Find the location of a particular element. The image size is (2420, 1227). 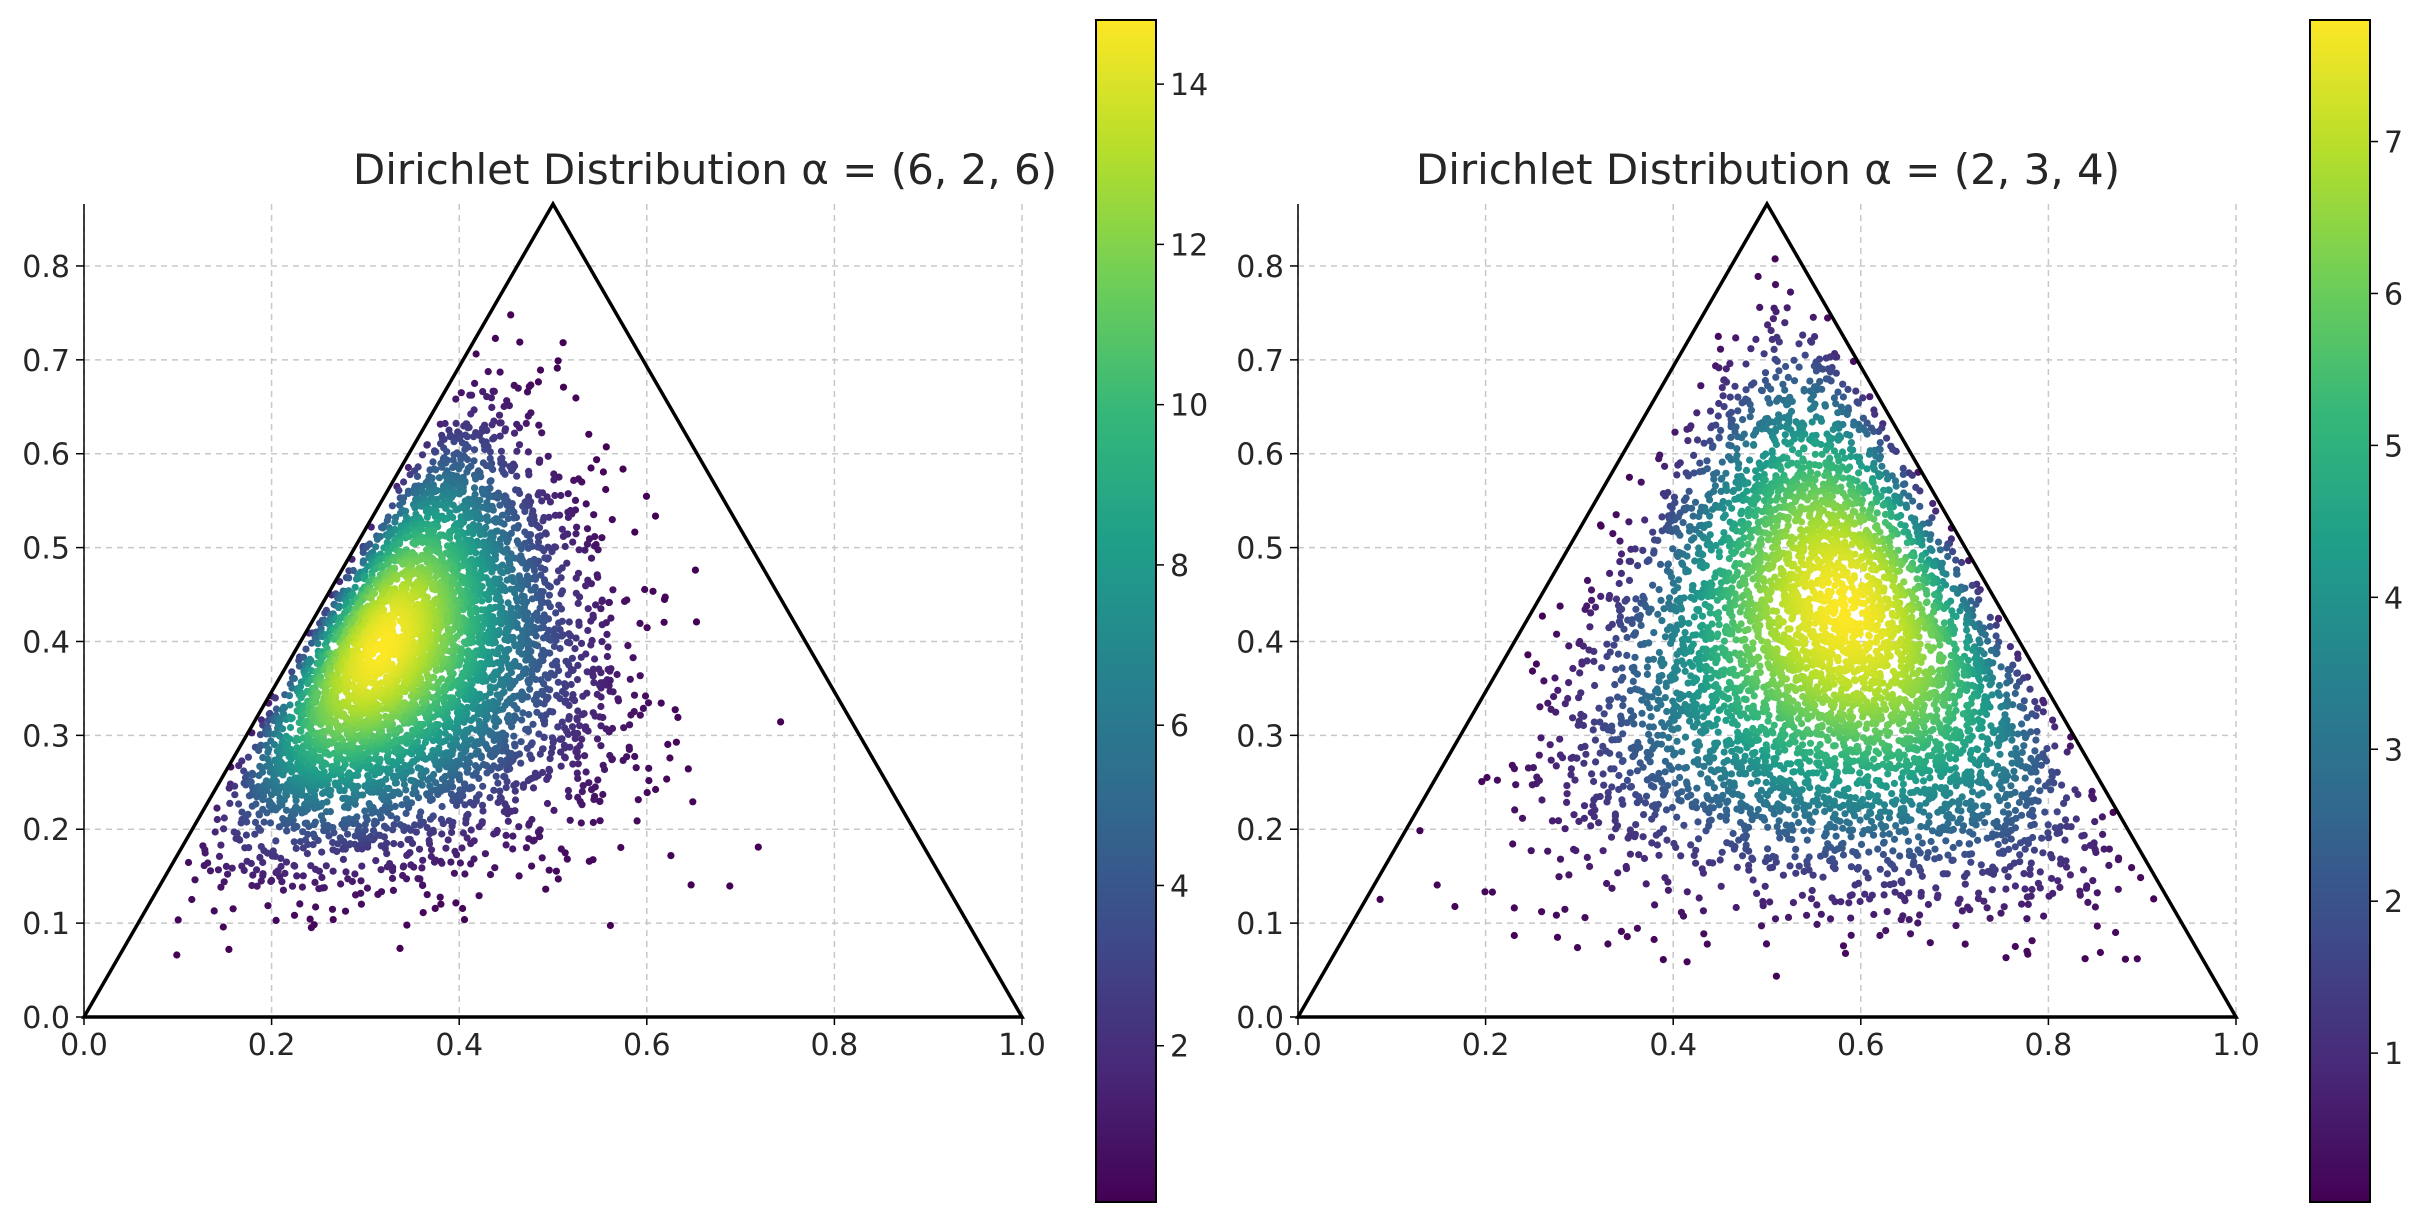

left-title: Dirichlet Distribution α = (6, 2, 6) is located at coordinates (705, 169).